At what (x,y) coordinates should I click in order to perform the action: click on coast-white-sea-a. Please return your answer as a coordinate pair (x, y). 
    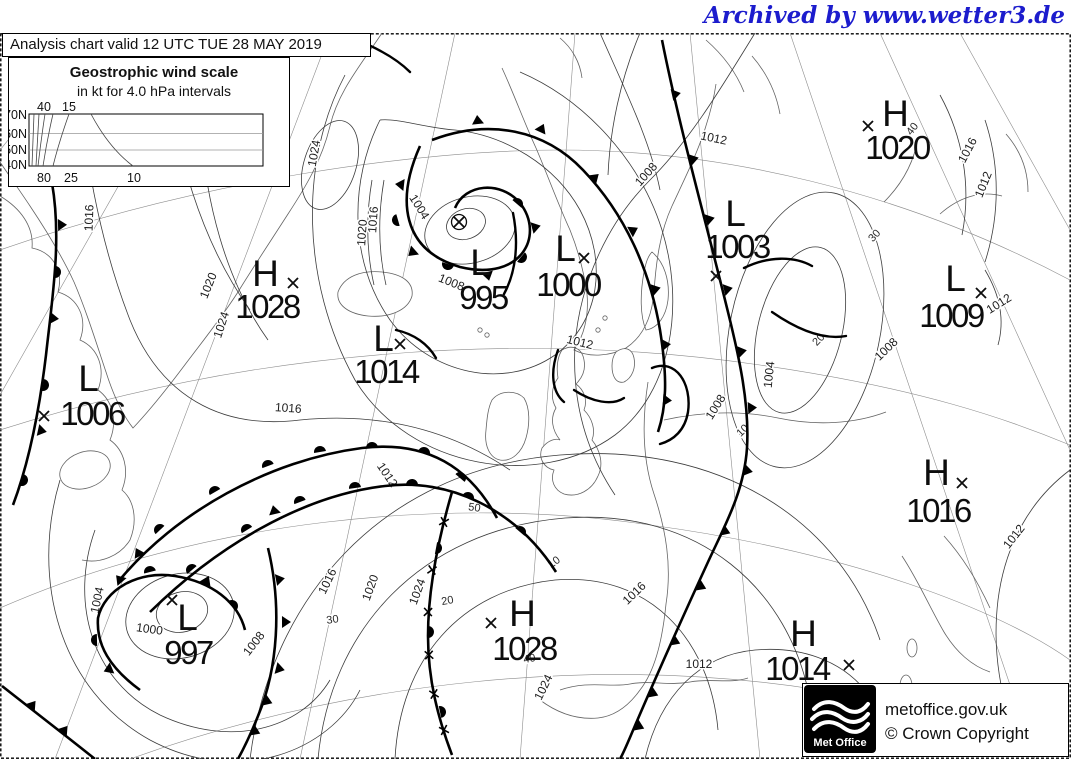
    Looking at the image, I should click on (901, 170).